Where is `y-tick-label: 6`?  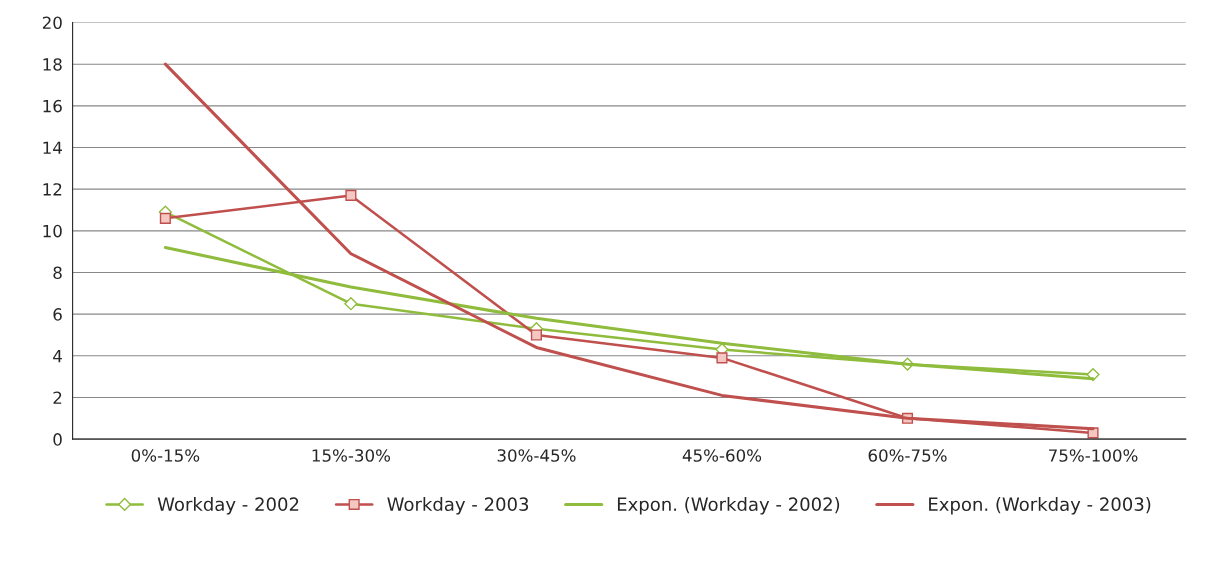 y-tick-label: 6 is located at coordinates (57, 314).